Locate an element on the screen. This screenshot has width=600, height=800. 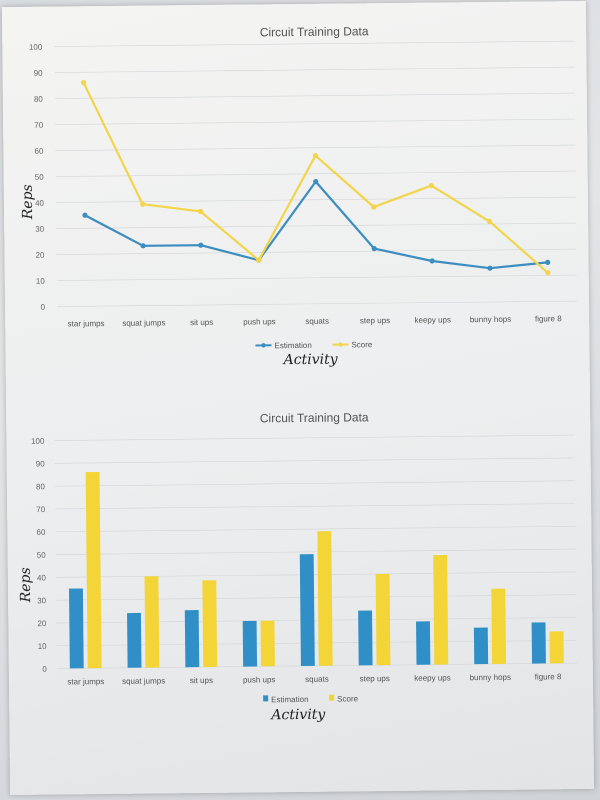
chart-title: Circuit Training Data is located at coordinates (314, 417).